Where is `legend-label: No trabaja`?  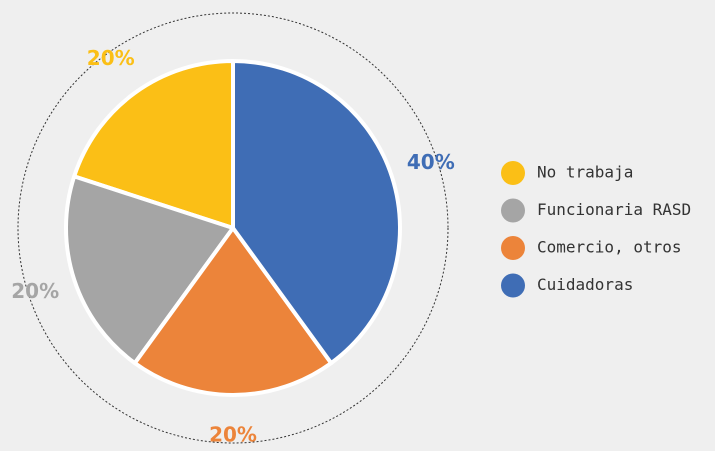 legend-label: No trabaja is located at coordinates (585, 172).